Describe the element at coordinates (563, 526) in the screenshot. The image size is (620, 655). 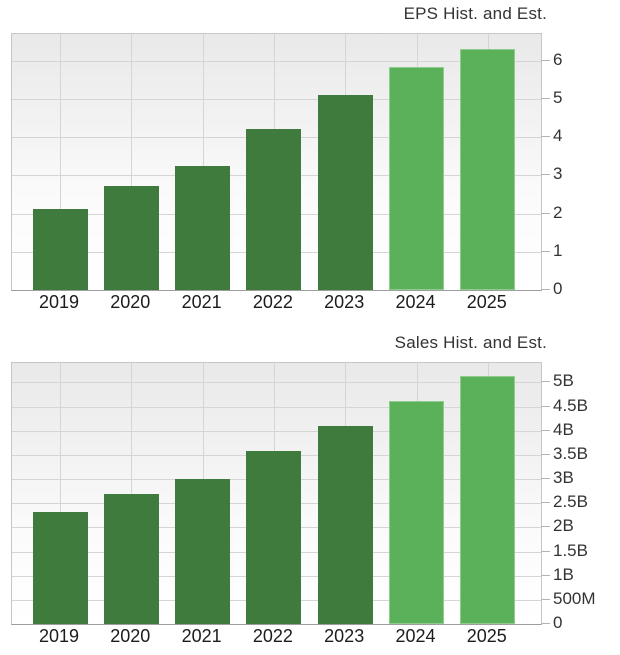
I see `y-tick-label: 2B` at that location.